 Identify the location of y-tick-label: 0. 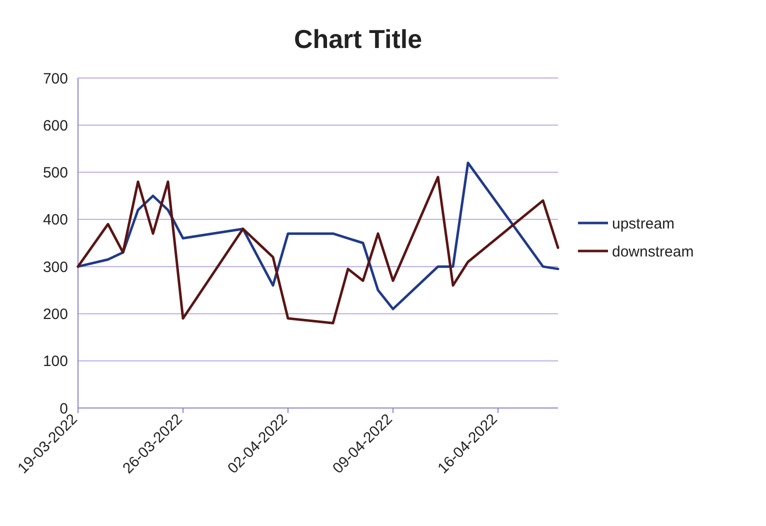
(64, 409).